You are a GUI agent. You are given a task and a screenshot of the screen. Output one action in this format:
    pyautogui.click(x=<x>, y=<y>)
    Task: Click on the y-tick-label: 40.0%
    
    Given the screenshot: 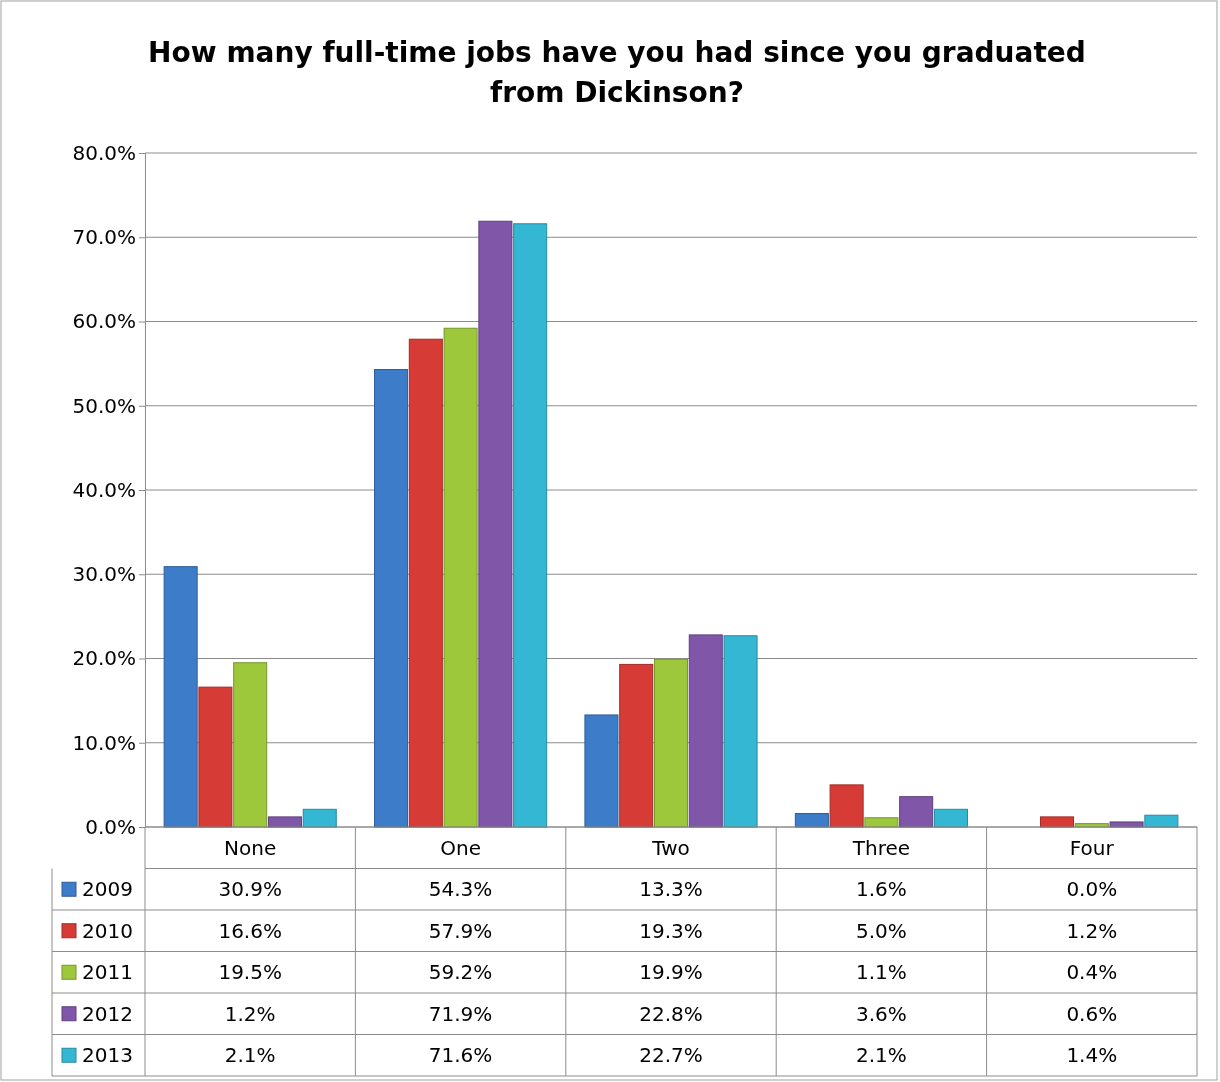 What is the action you would take?
    pyautogui.click(x=104, y=489)
    